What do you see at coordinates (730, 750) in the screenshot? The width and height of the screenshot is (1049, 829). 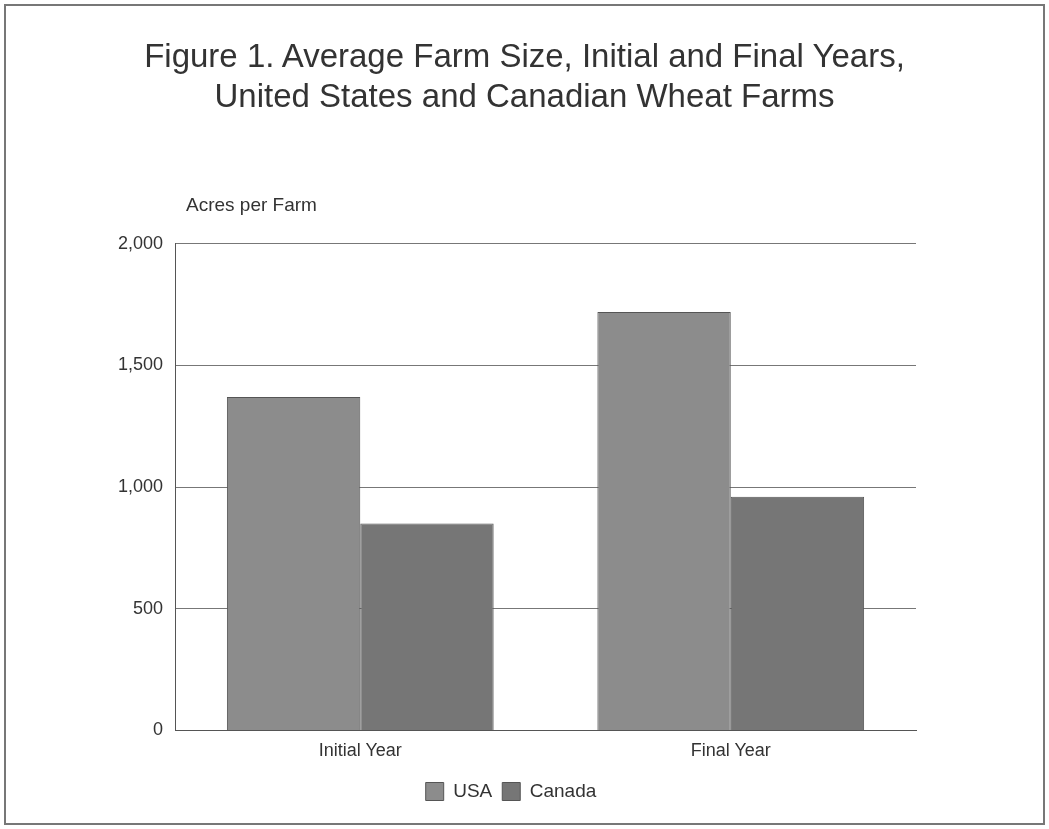 I see `x-tick-label: Final Year` at bounding box center [730, 750].